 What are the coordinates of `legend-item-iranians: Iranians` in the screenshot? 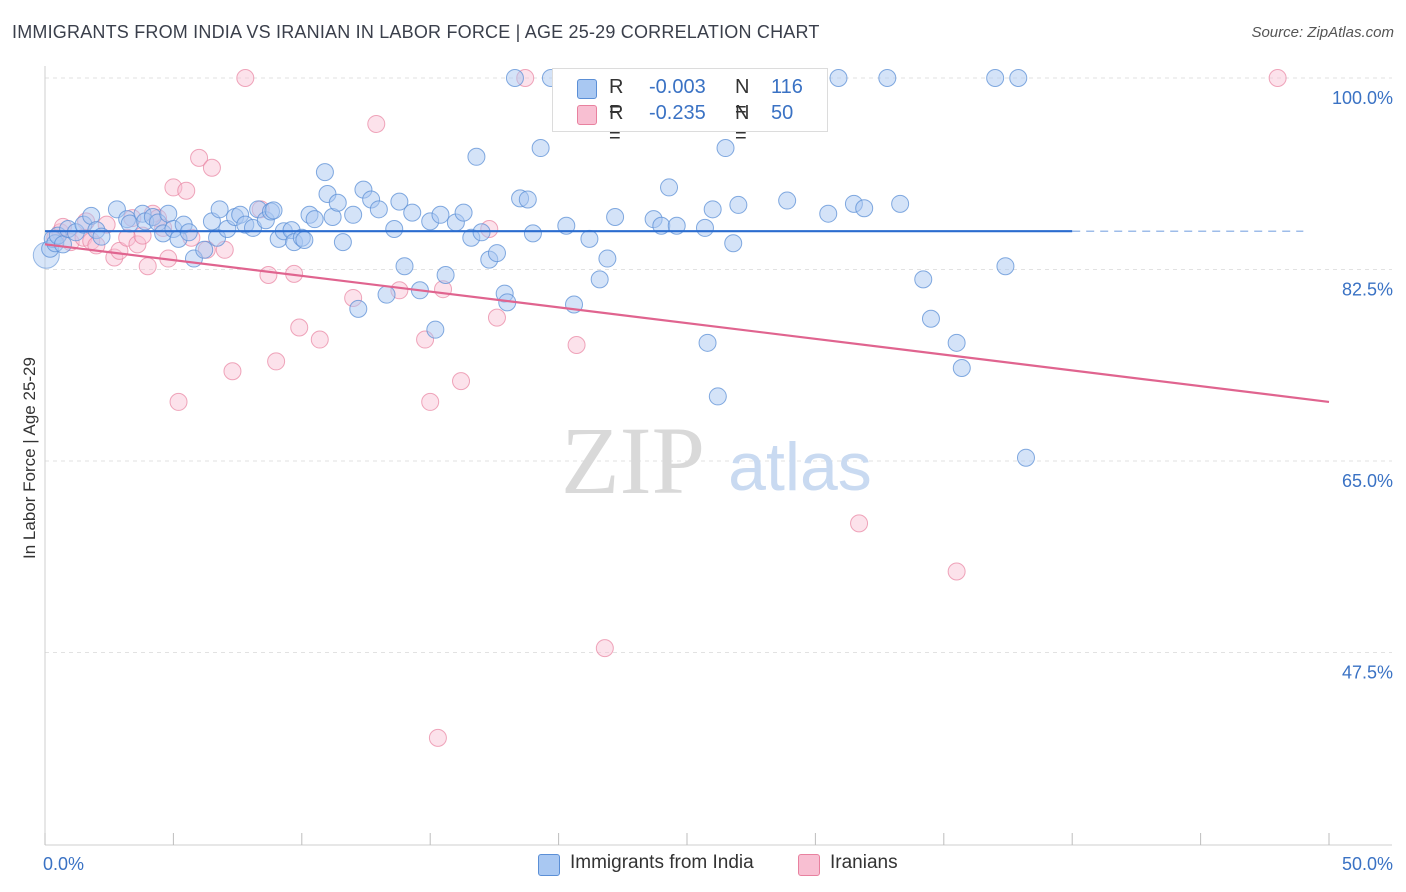 It's located at (858, 865).